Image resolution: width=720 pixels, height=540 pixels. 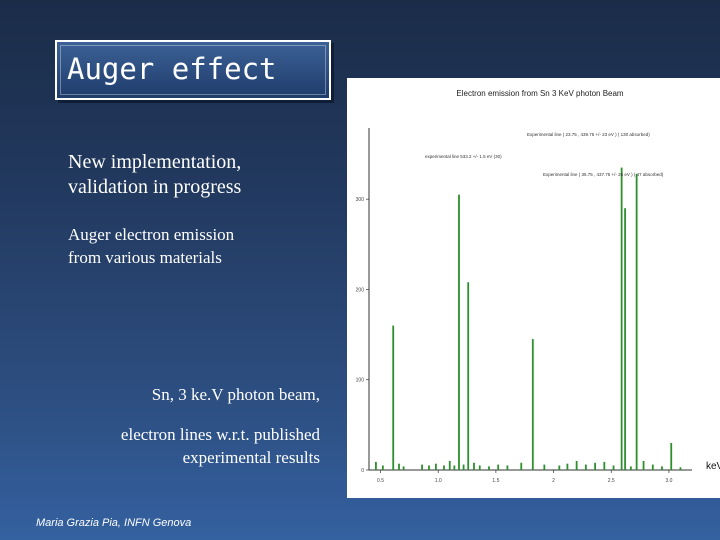 What do you see at coordinates (360, 200) in the screenshot?
I see `y-tick-label: 300` at bounding box center [360, 200].